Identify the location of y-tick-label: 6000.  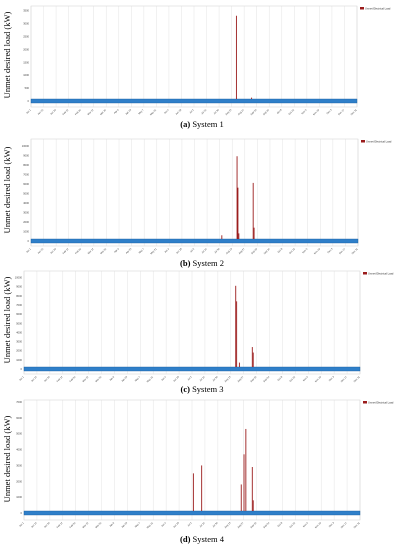
(26, 184).